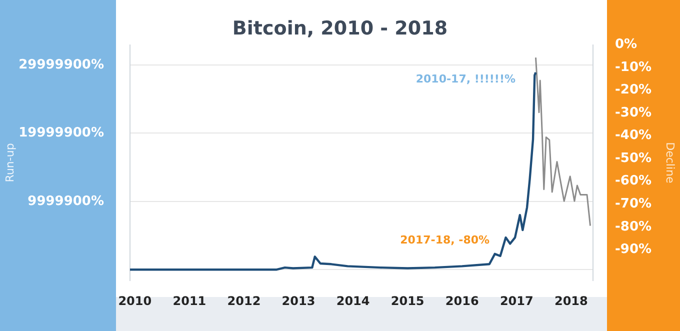  Describe the element at coordinates (61, 64) in the screenshot. I see `y-tick-label: 29999900%` at that location.